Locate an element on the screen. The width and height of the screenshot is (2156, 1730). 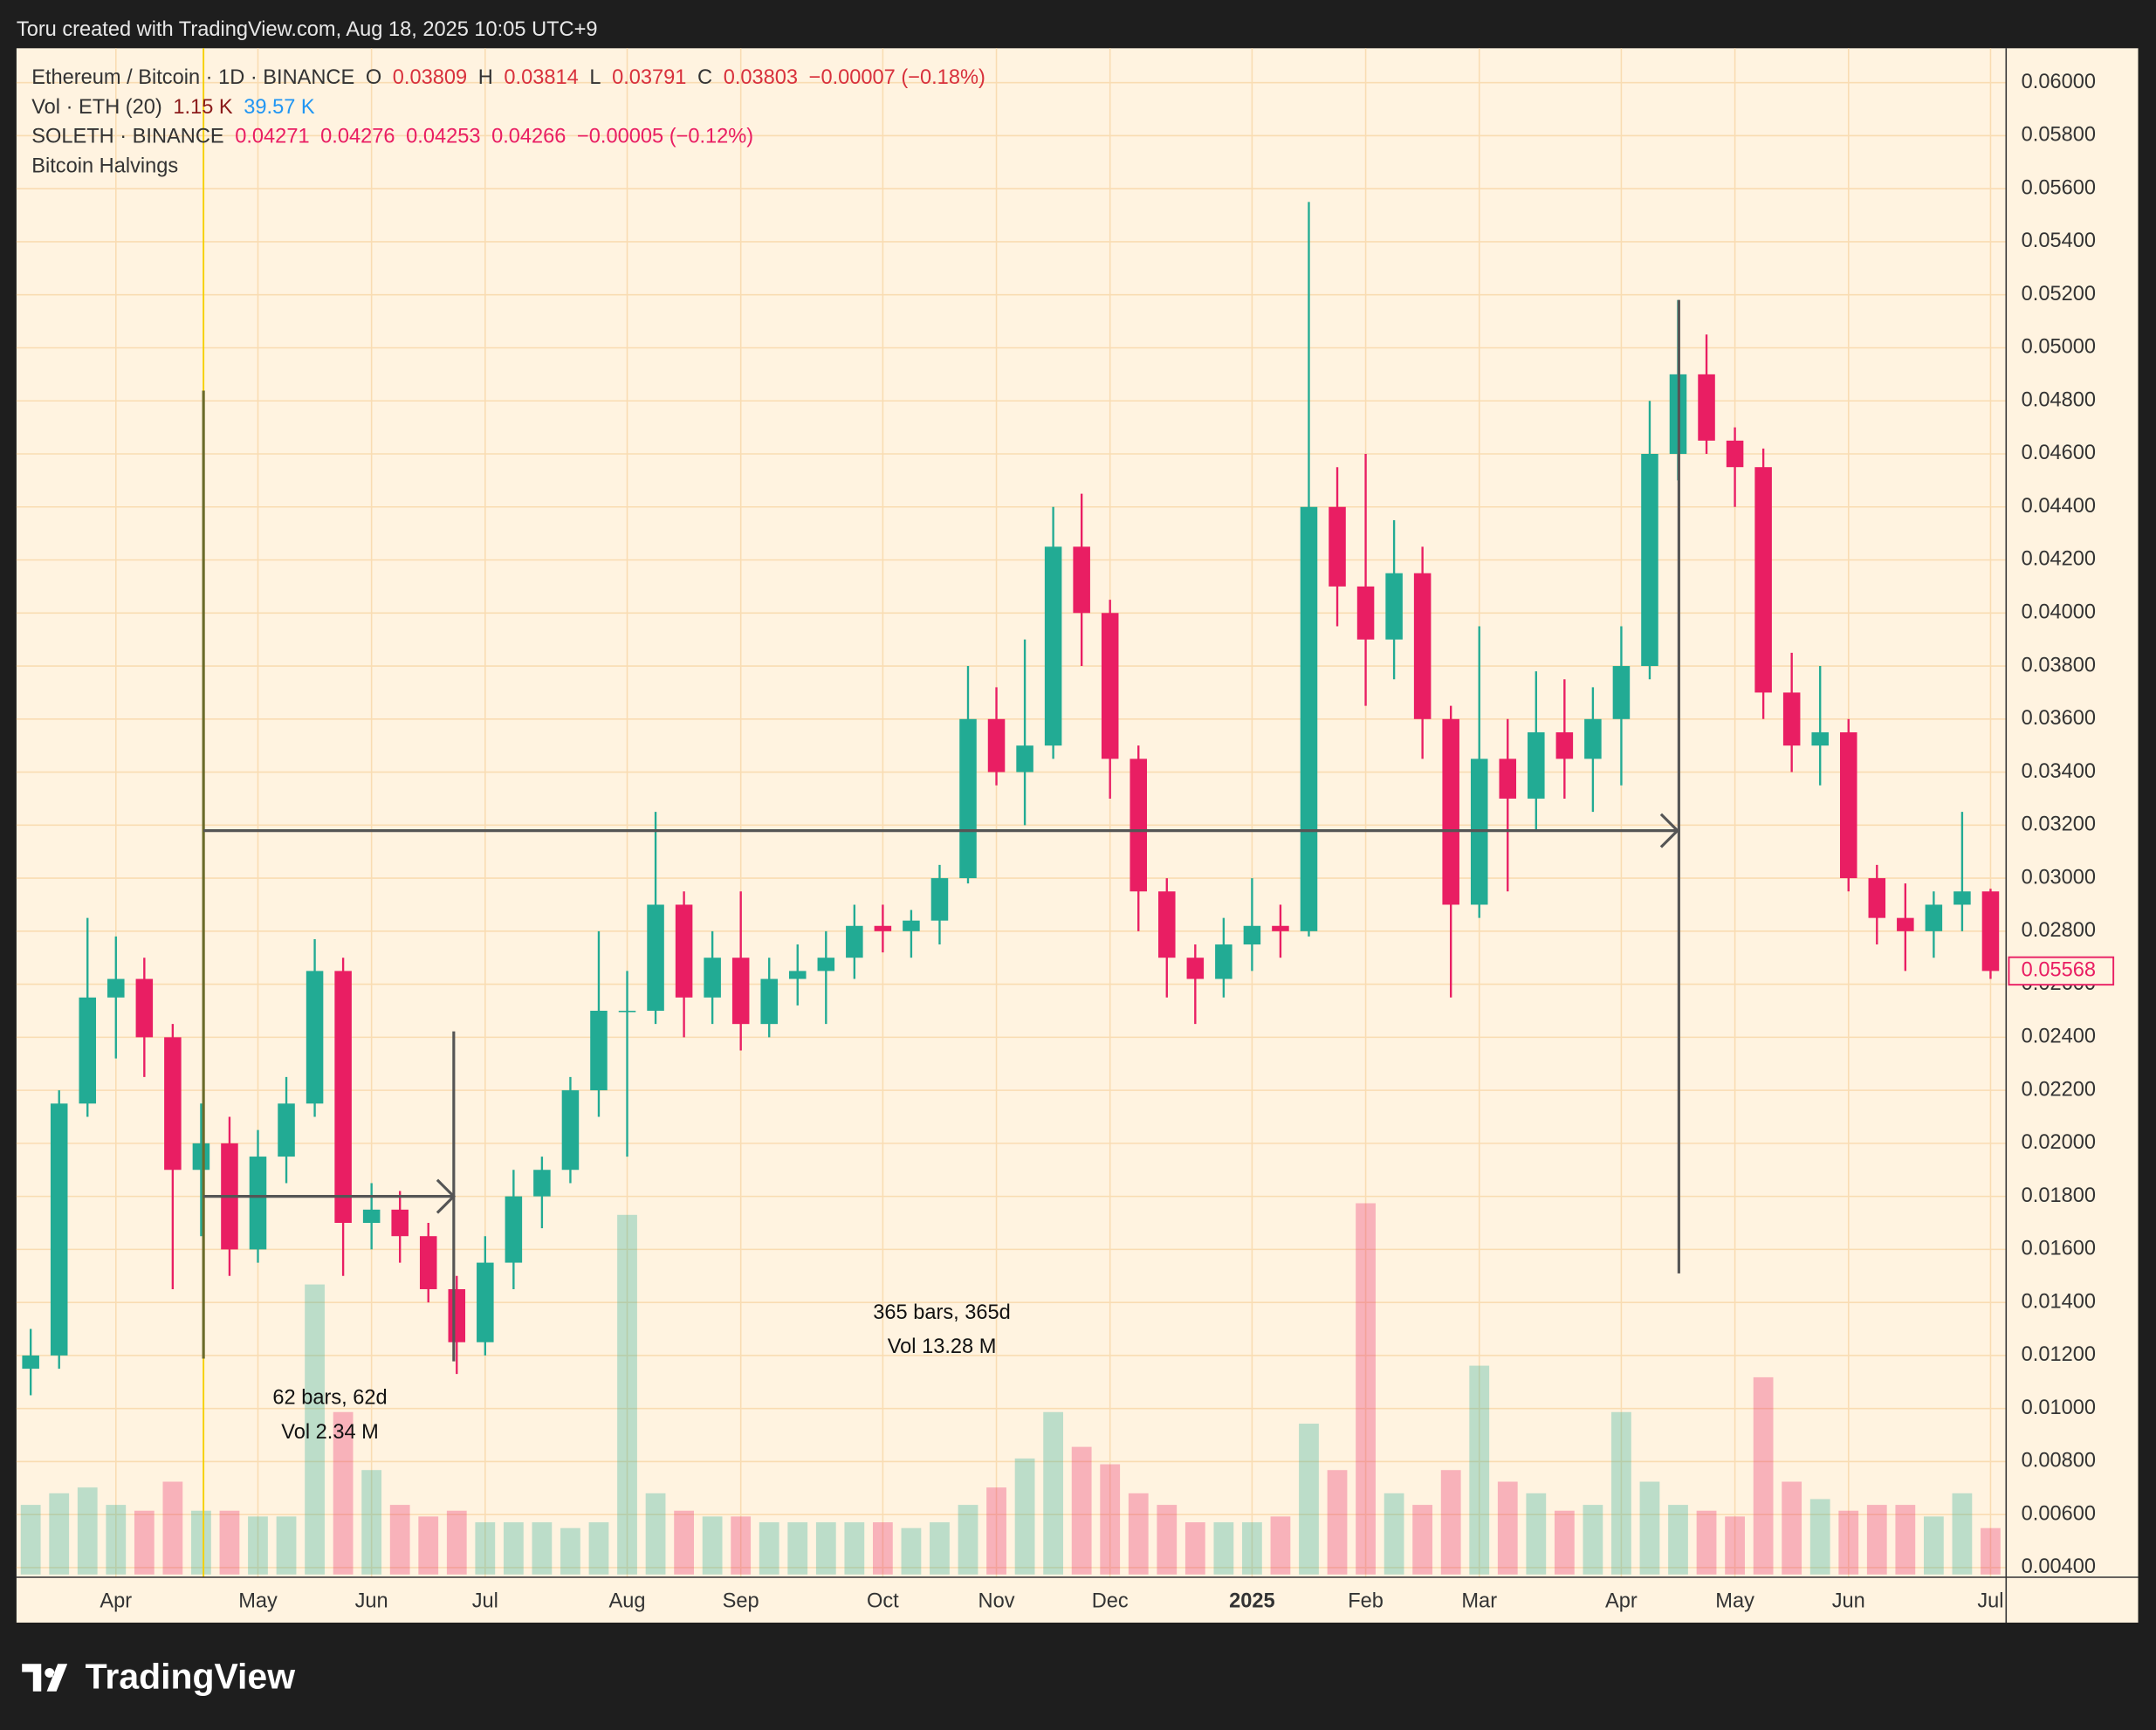
y-tick-label: 0.05200 is located at coordinates (2059, 294).